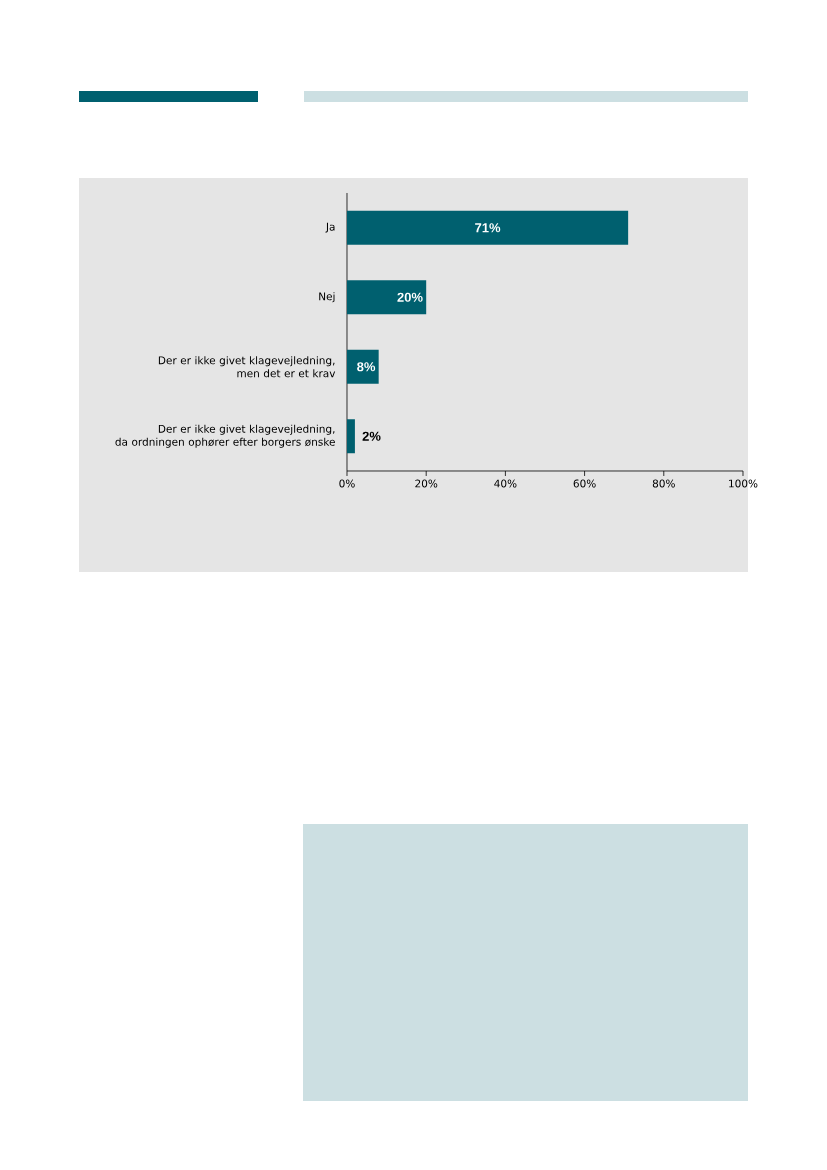  Describe the element at coordinates (584, 483) in the screenshot. I see `x-tick-label: 60%` at that location.